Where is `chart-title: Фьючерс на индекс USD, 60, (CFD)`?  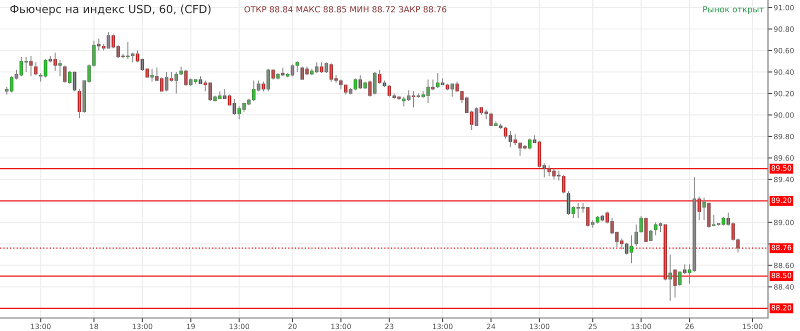
chart-title: Фьючерс на индекс USD, 60, (CFD) is located at coordinates (110, 10).